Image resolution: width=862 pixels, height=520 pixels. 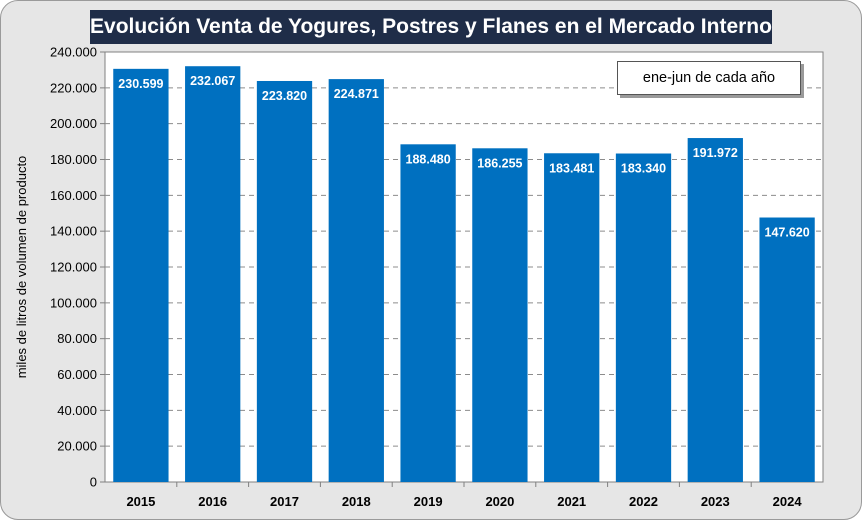 What do you see at coordinates (284, 96) in the screenshot?
I see `data-label: 223.820` at bounding box center [284, 96].